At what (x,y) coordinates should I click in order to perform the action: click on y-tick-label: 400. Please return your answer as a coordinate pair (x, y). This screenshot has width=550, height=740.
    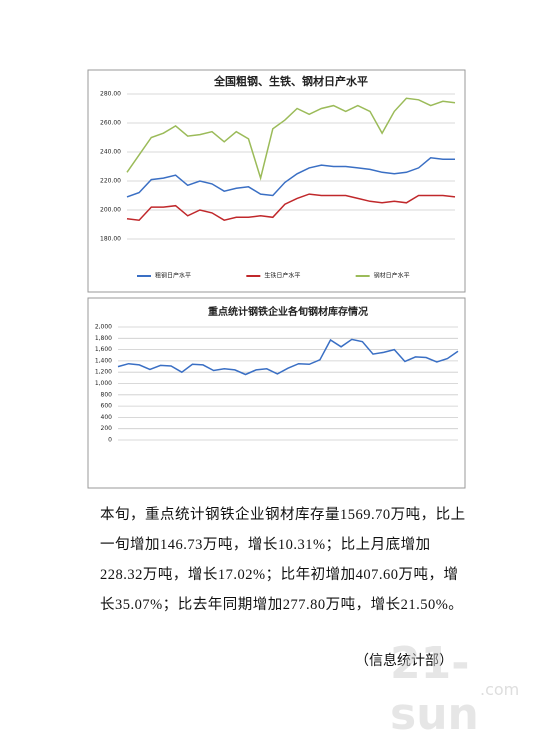
    Looking at the image, I should click on (107, 417).